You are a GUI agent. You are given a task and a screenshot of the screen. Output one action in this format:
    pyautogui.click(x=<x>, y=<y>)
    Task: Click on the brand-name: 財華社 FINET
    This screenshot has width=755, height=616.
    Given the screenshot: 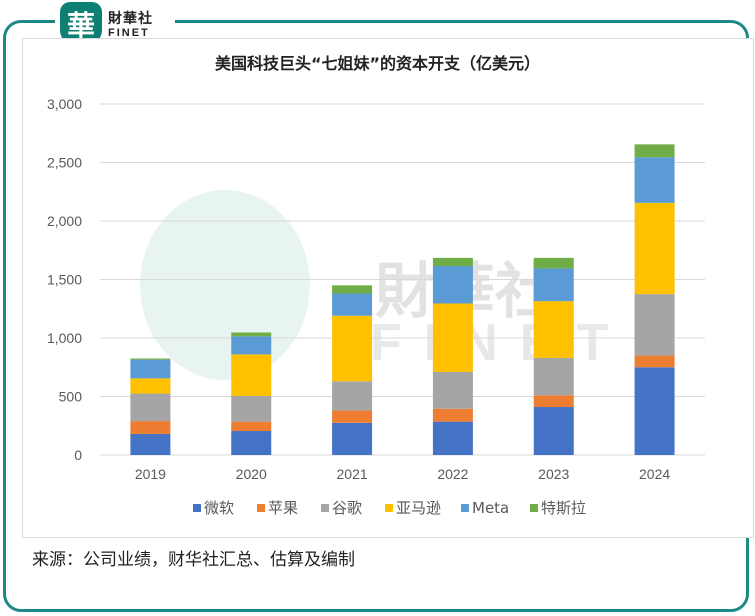 What is the action you would take?
    pyautogui.click(x=130, y=25)
    